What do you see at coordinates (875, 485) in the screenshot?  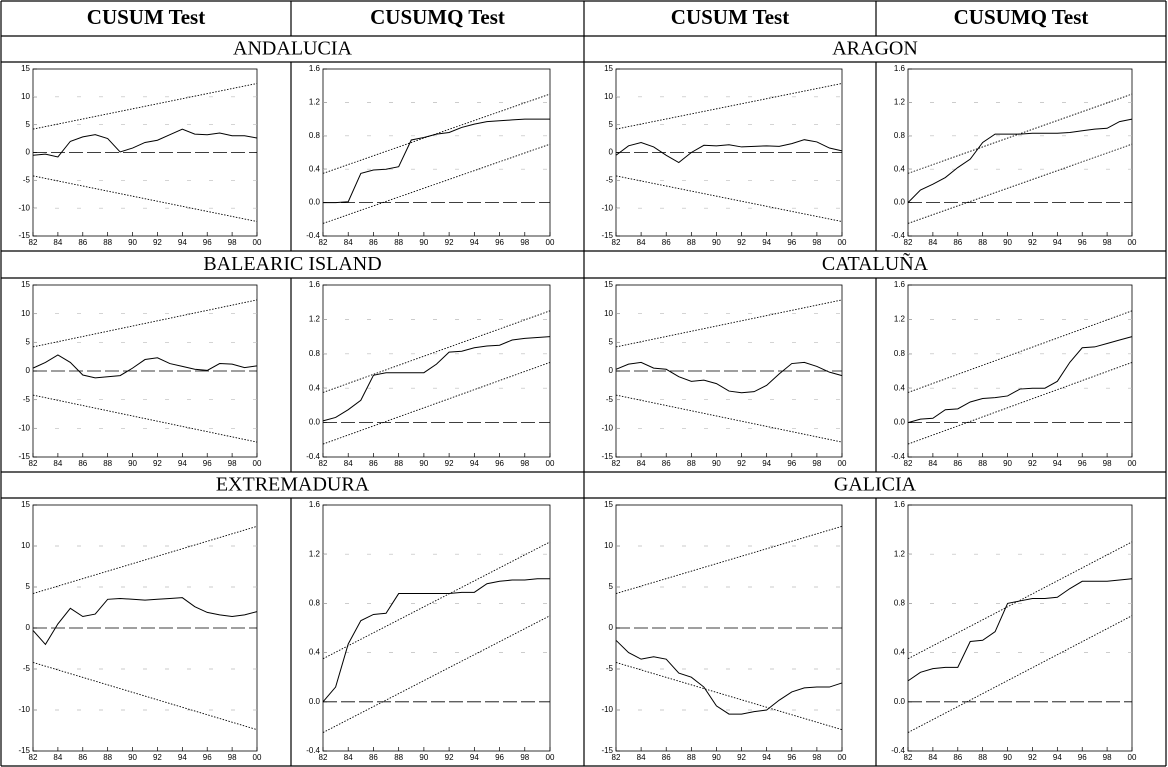 I see `region-name: GALICIA` at bounding box center [875, 485].